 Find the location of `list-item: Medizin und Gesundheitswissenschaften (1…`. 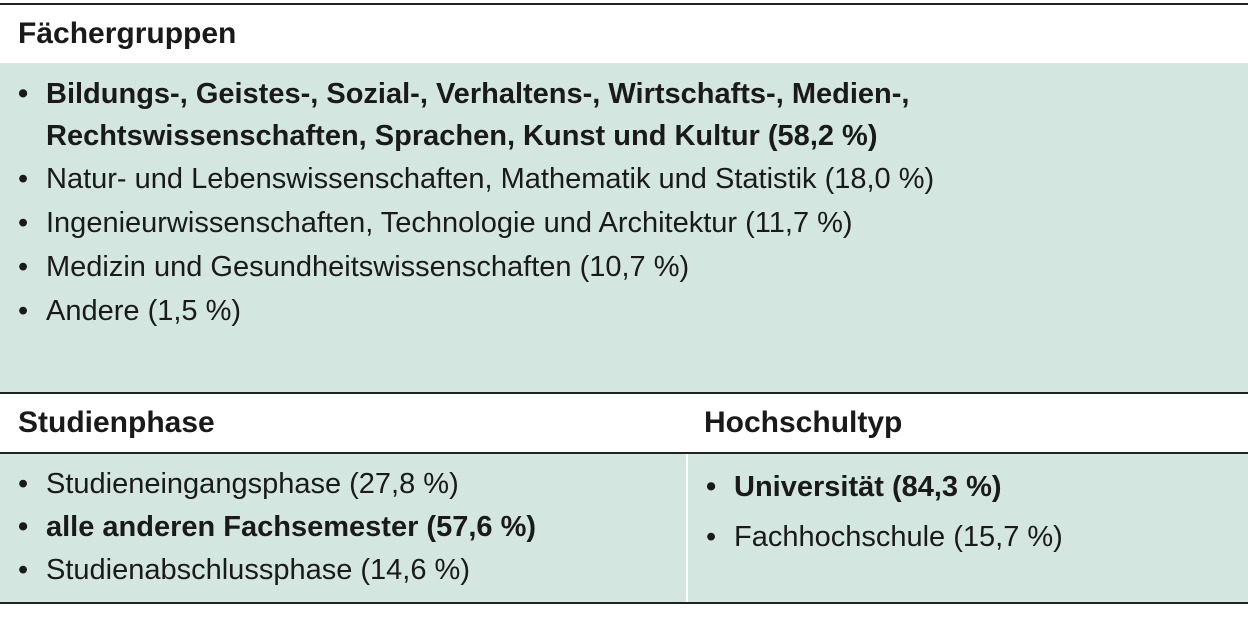

list-item: Medizin und Gesundheitswissenschaften (1… is located at coordinates (600, 267).